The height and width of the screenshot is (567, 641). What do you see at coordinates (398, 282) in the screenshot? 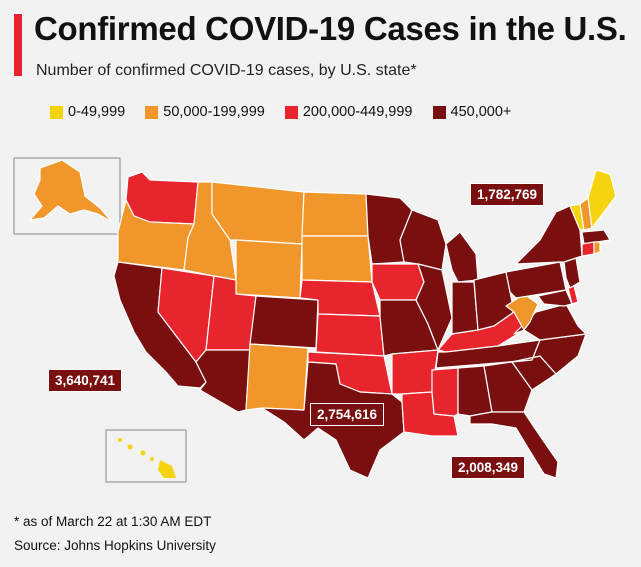
I see `state-iowa` at bounding box center [398, 282].